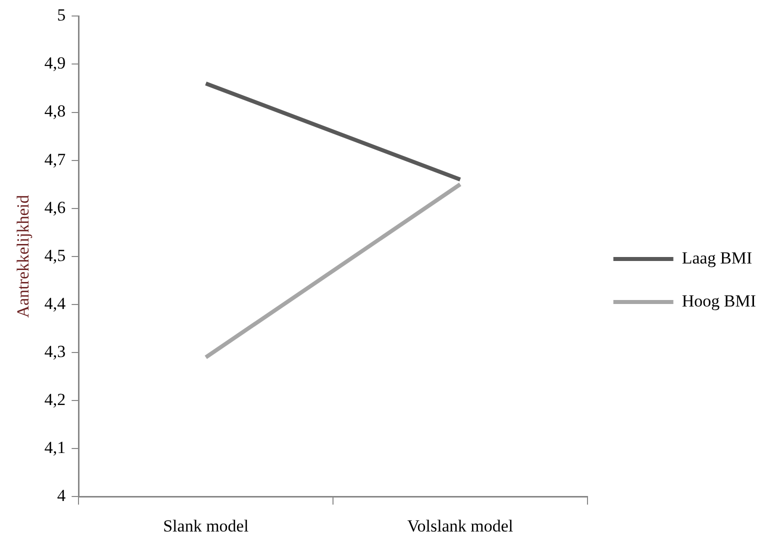 The height and width of the screenshot is (553, 766). Describe the element at coordinates (719, 300) in the screenshot. I see `legend-label: Hoog BMI` at that location.